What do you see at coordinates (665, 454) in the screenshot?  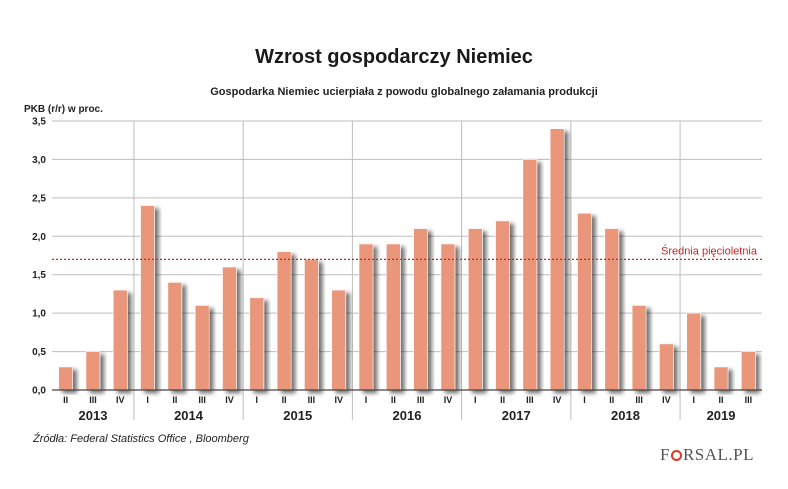 I see `logo-text-start: F` at bounding box center [665, 454].